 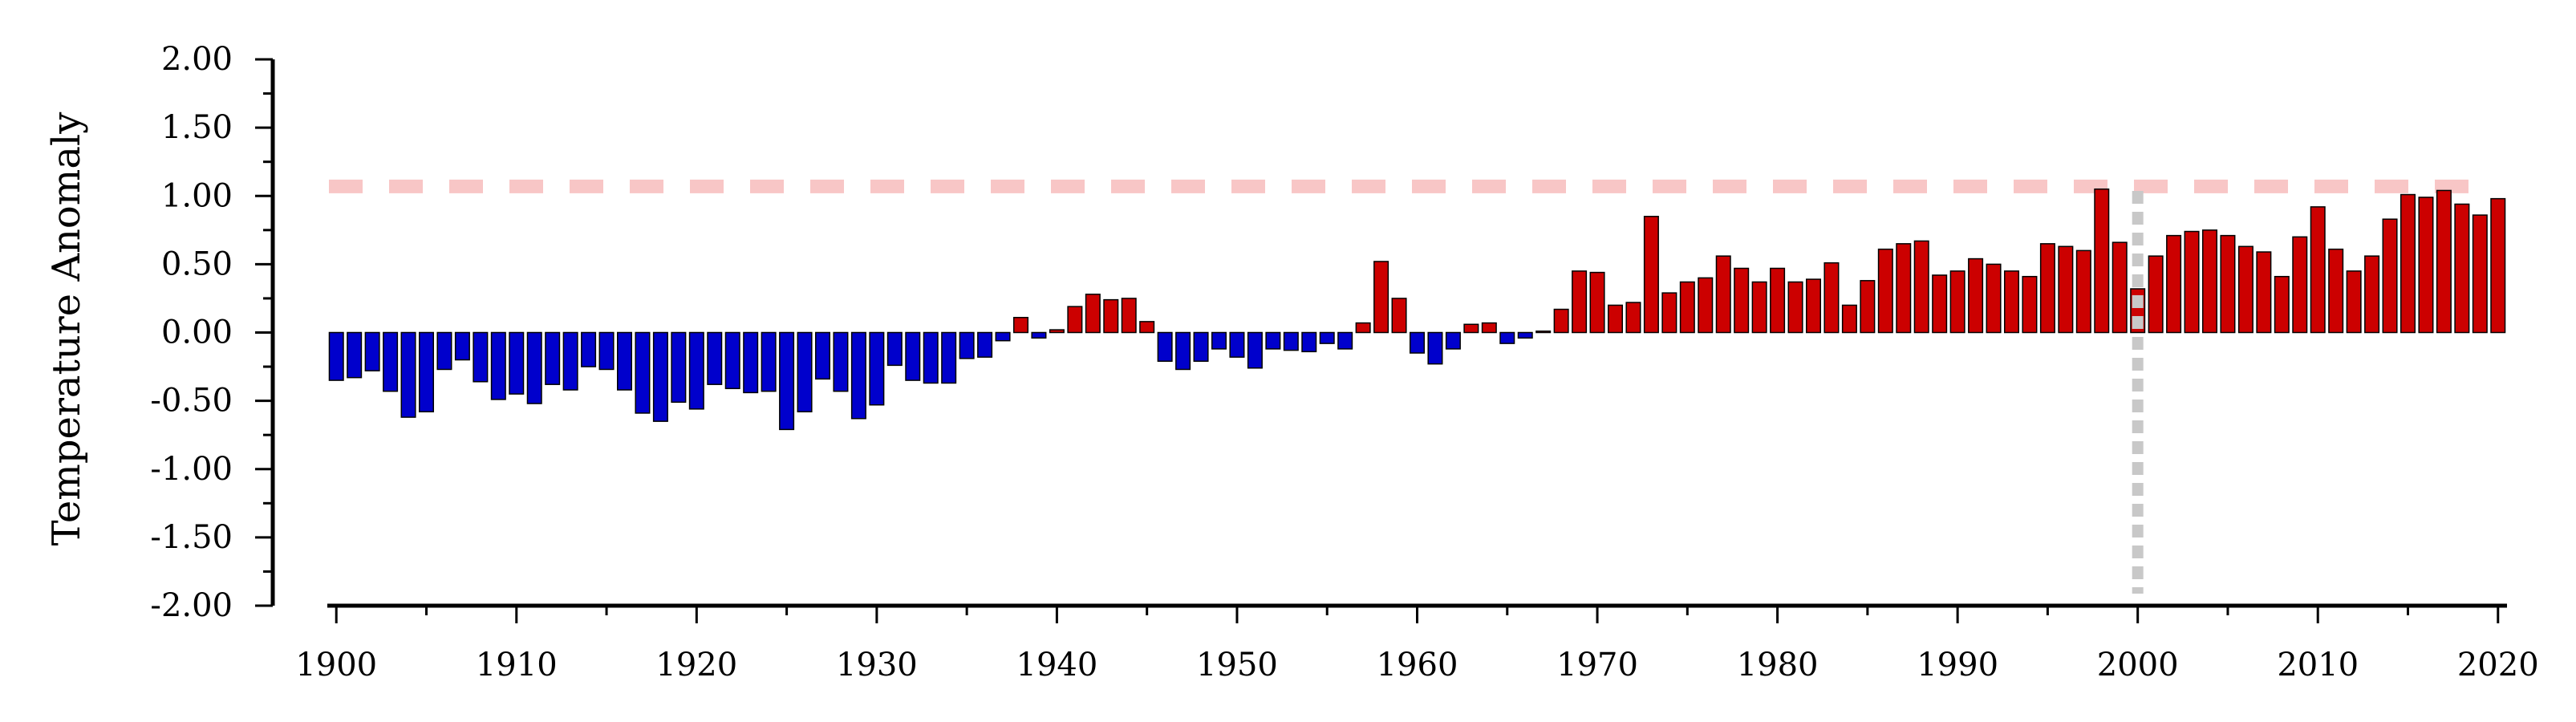 What do you see at coordinates (1057, 665) in the screenshot?
I see `x-tick-label: 1940` at bounding box center [1057, 665].